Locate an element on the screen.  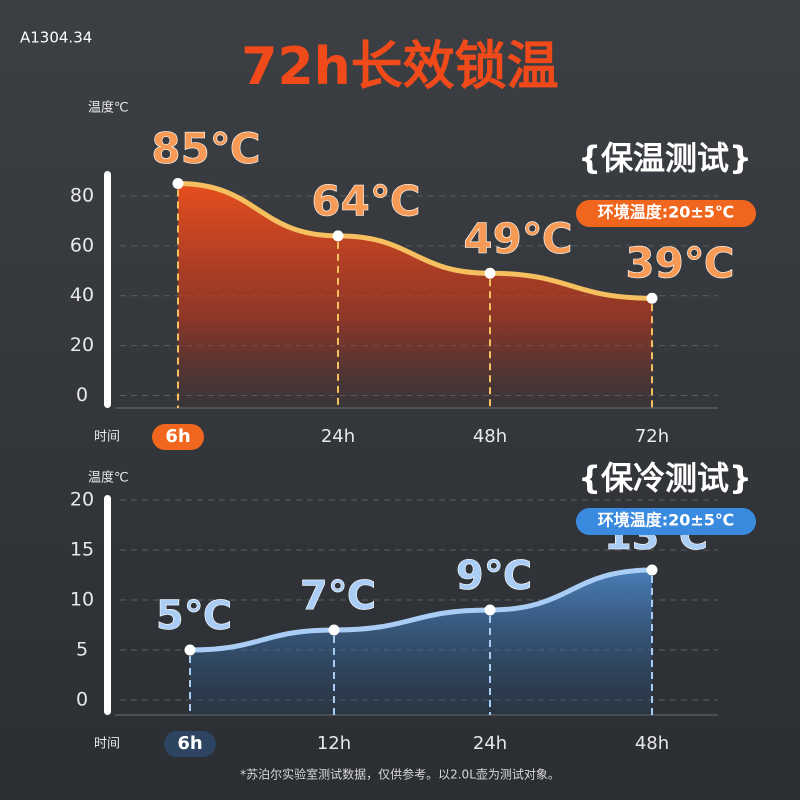
y-tick-label: 10 is located at coordinates (82, 600).